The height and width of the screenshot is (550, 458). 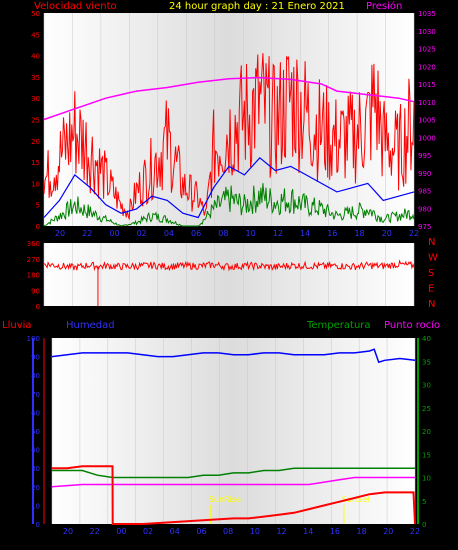 I want to click on pressure-label: Presión, so click(x=384, y=6).